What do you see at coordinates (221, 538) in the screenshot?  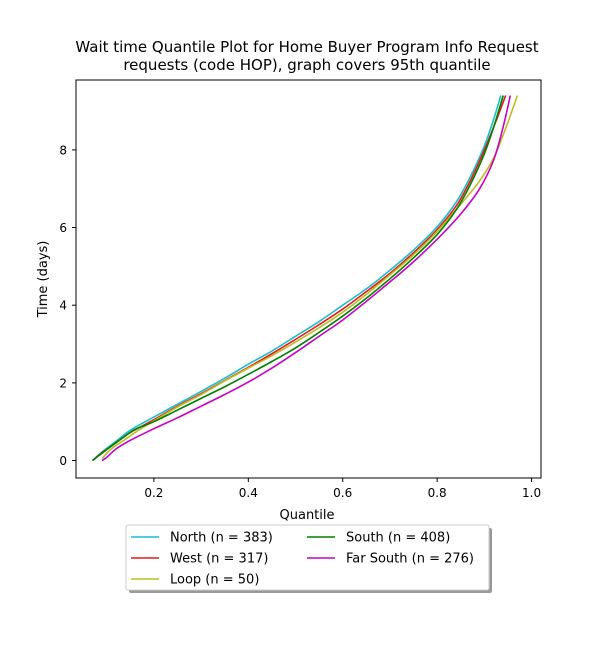 I see `legend-label-0: North (n = 383)` at bounding box center [221, 538].